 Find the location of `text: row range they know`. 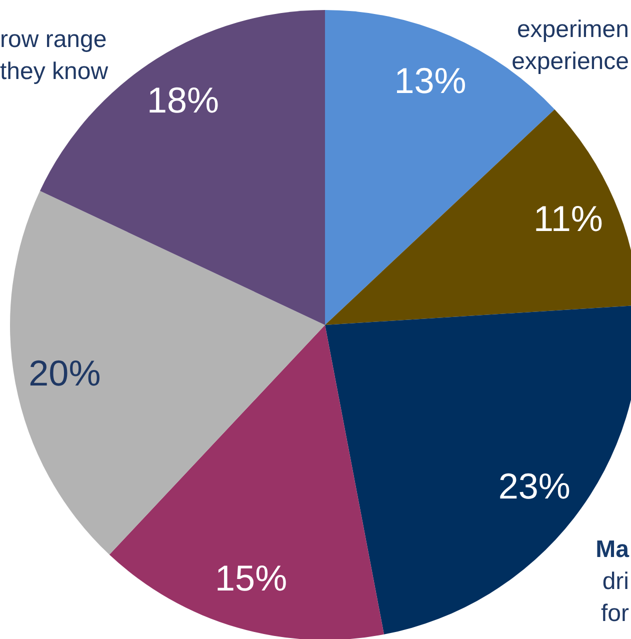

text: row range they know is located at coordinates (54, 55).